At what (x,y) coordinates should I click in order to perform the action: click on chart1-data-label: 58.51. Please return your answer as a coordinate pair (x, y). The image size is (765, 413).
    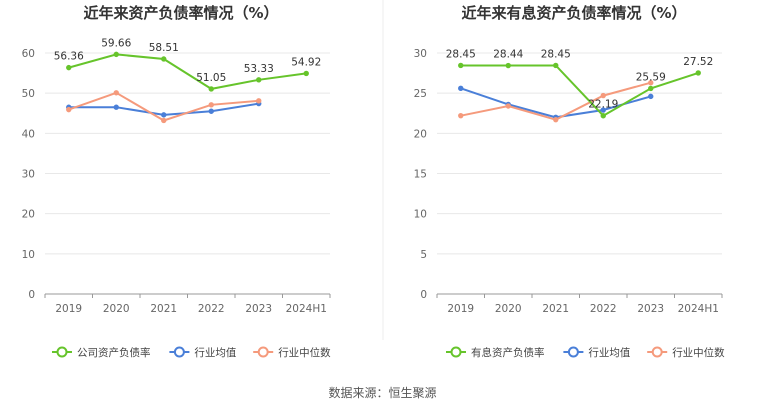
    Looking at the image, I should click on (164, 48).